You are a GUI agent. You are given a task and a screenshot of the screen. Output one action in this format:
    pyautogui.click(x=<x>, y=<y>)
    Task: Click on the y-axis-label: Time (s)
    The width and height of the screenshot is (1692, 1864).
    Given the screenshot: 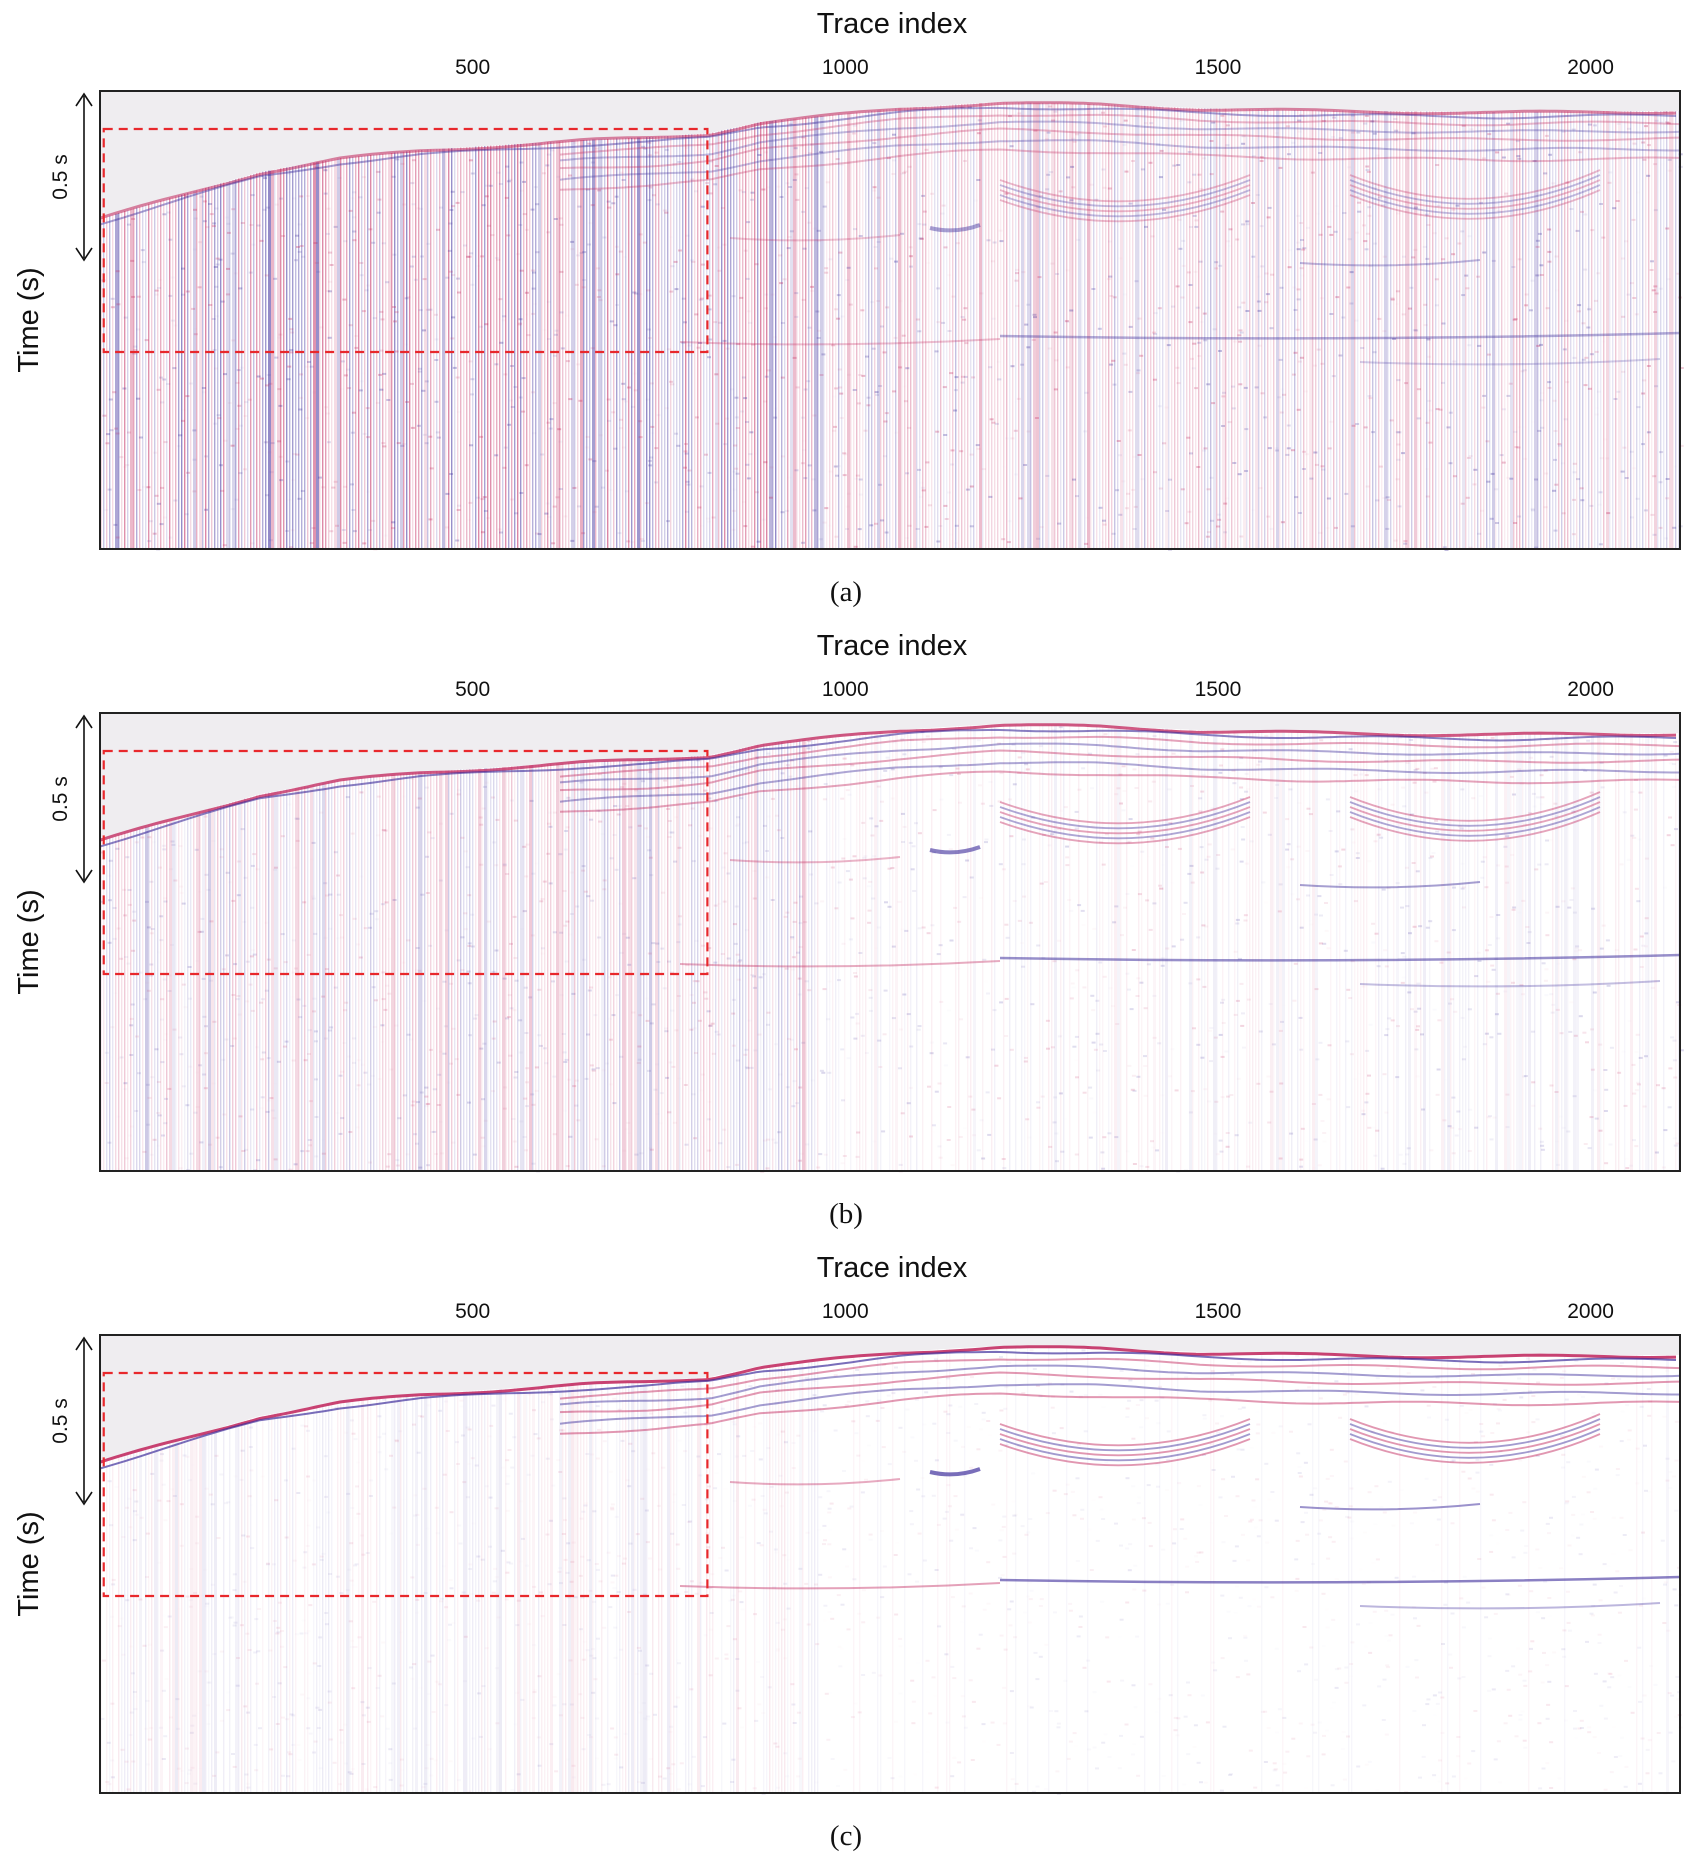 What is the action you would take?
    pyautogui.click(x=29, y=941)
    